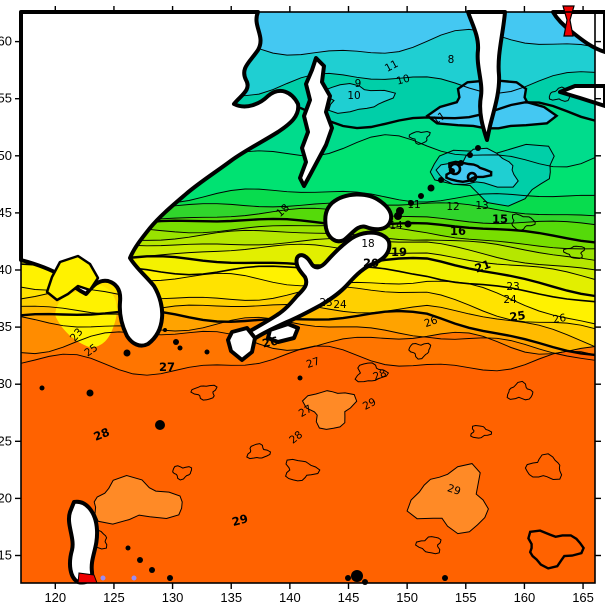 This screenshot has height=605, width=605. Describe the element at coordinates (500, 219) in the screenshot. I see `contour-label: 15` at that location.